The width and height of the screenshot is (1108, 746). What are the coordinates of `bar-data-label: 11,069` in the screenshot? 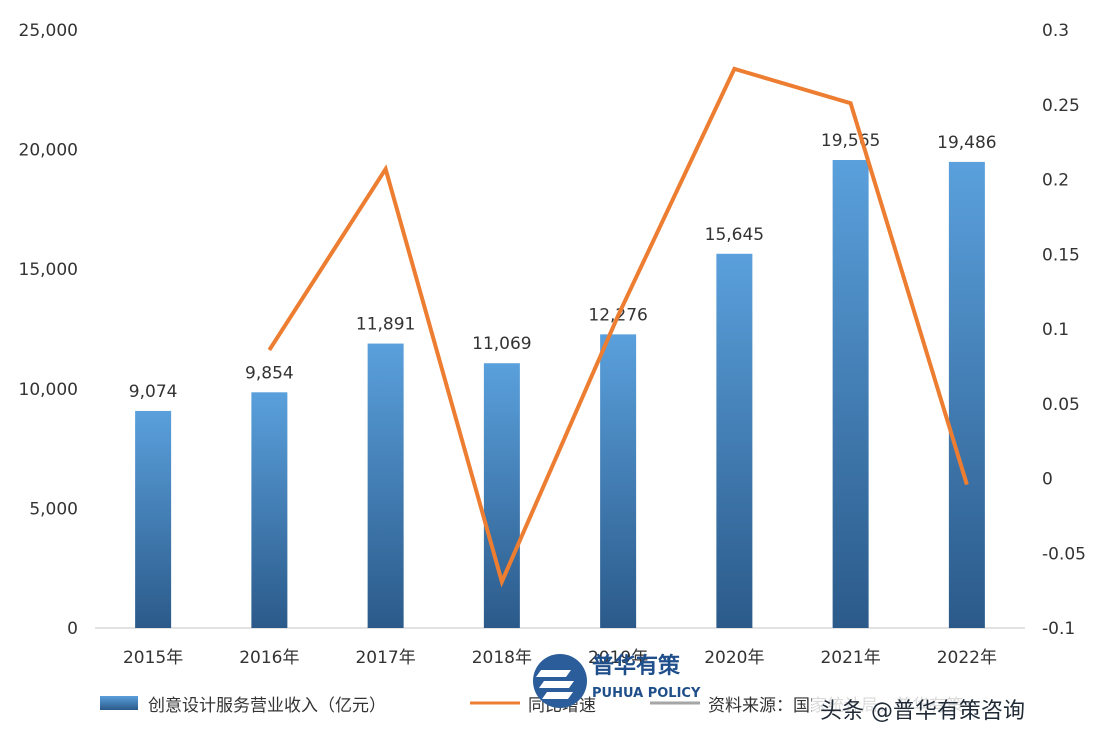 It's located at (501, 344).